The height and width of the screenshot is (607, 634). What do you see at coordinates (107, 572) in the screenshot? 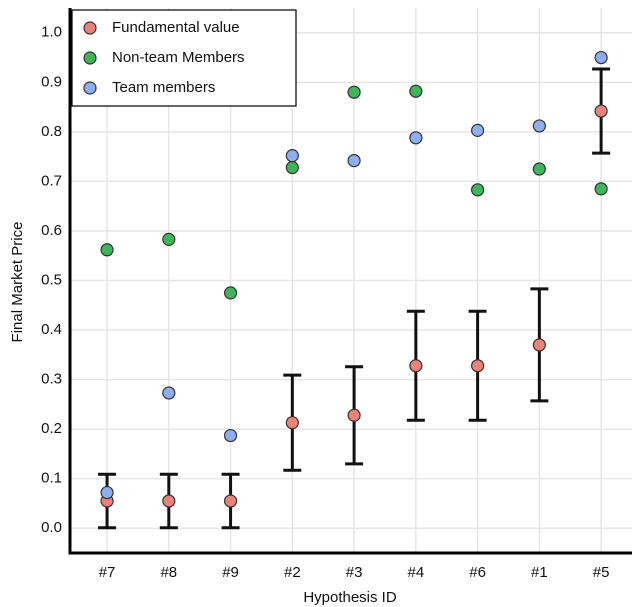
I see `x-tick-label: #7` at bounding box center [107, 572].